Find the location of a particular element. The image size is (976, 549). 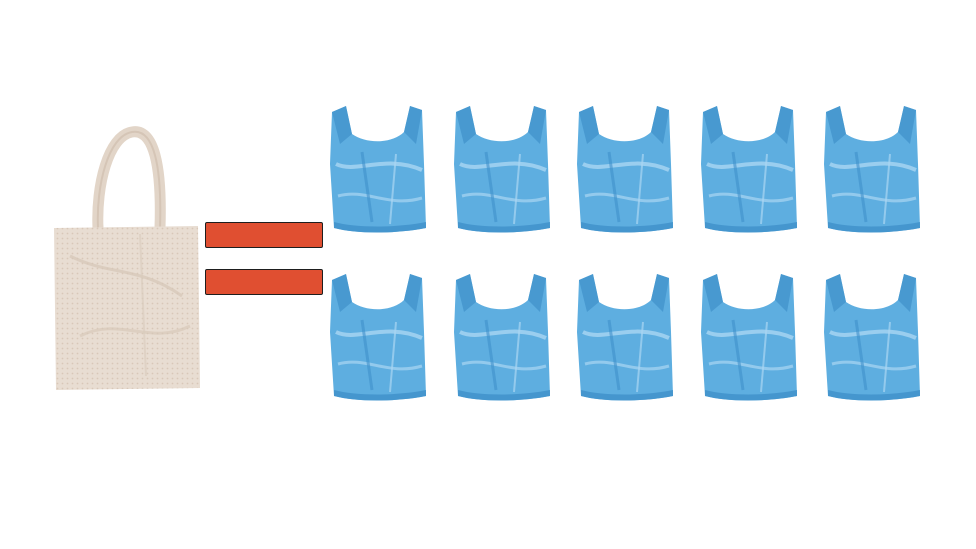

equals-sign-icon is located at coordinates (265, 260).